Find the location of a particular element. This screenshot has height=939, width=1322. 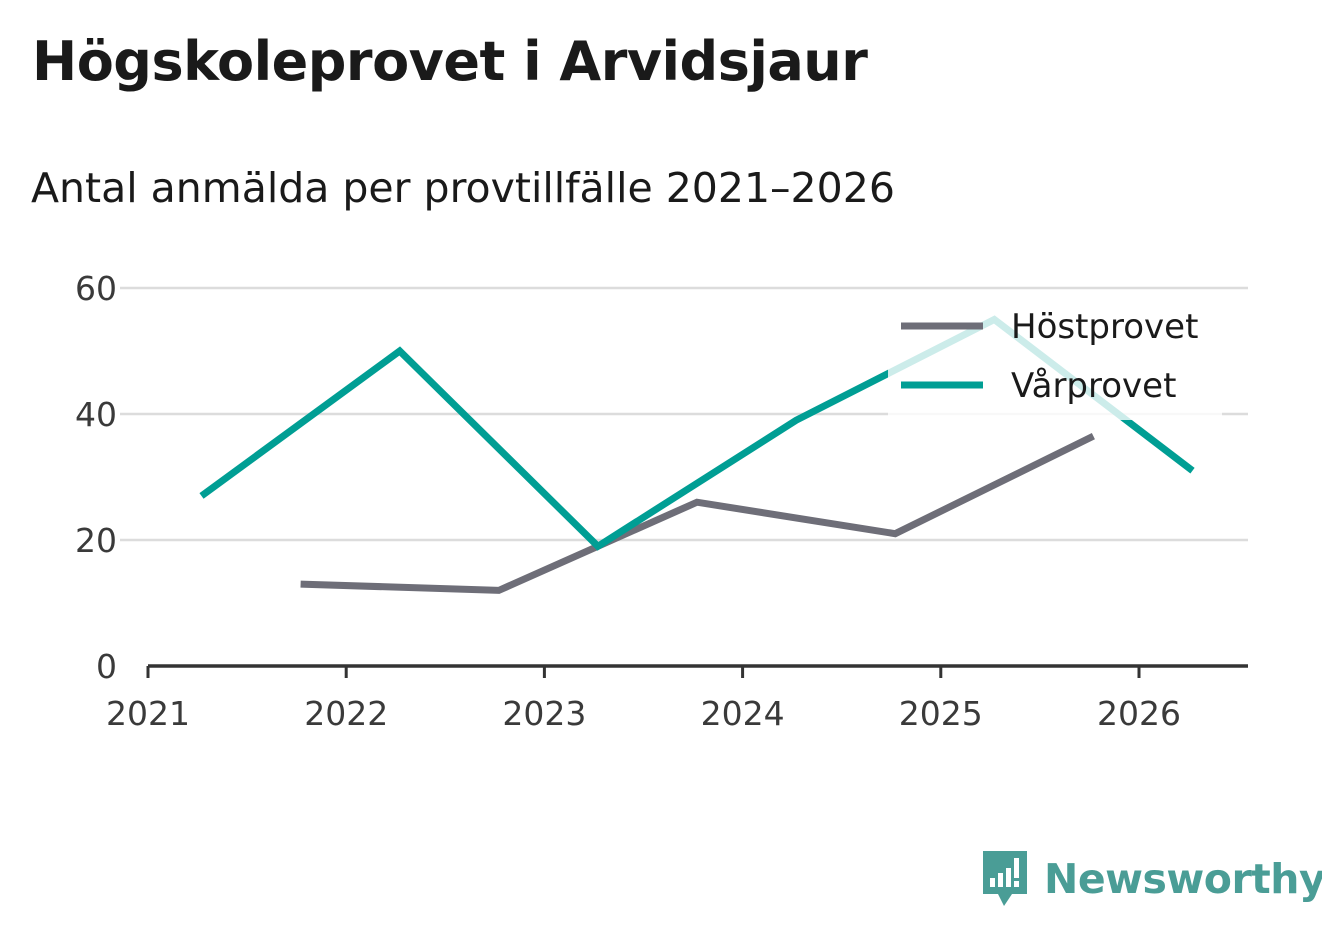

newsworthy-logo-icon is located at coordinates (1005, 878).